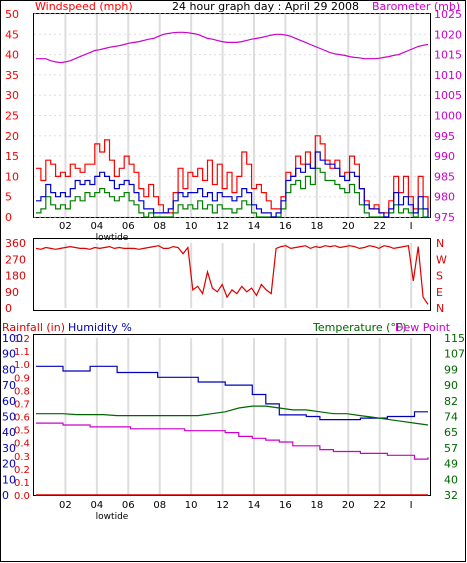 This screenshot has height=563, width=467. Describe the element at coordinates (232, 393) in the screenshot. I see `humidity-line` at that location.